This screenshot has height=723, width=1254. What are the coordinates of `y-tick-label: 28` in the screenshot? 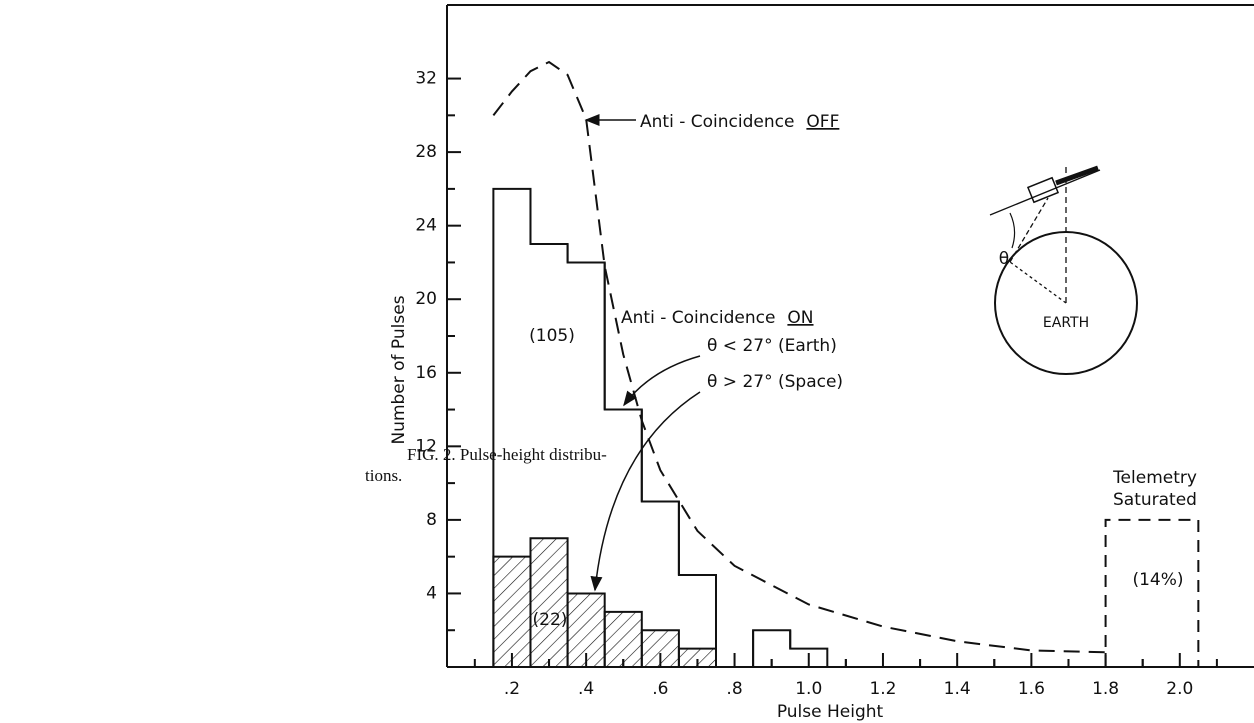 It's located at (426, 152).